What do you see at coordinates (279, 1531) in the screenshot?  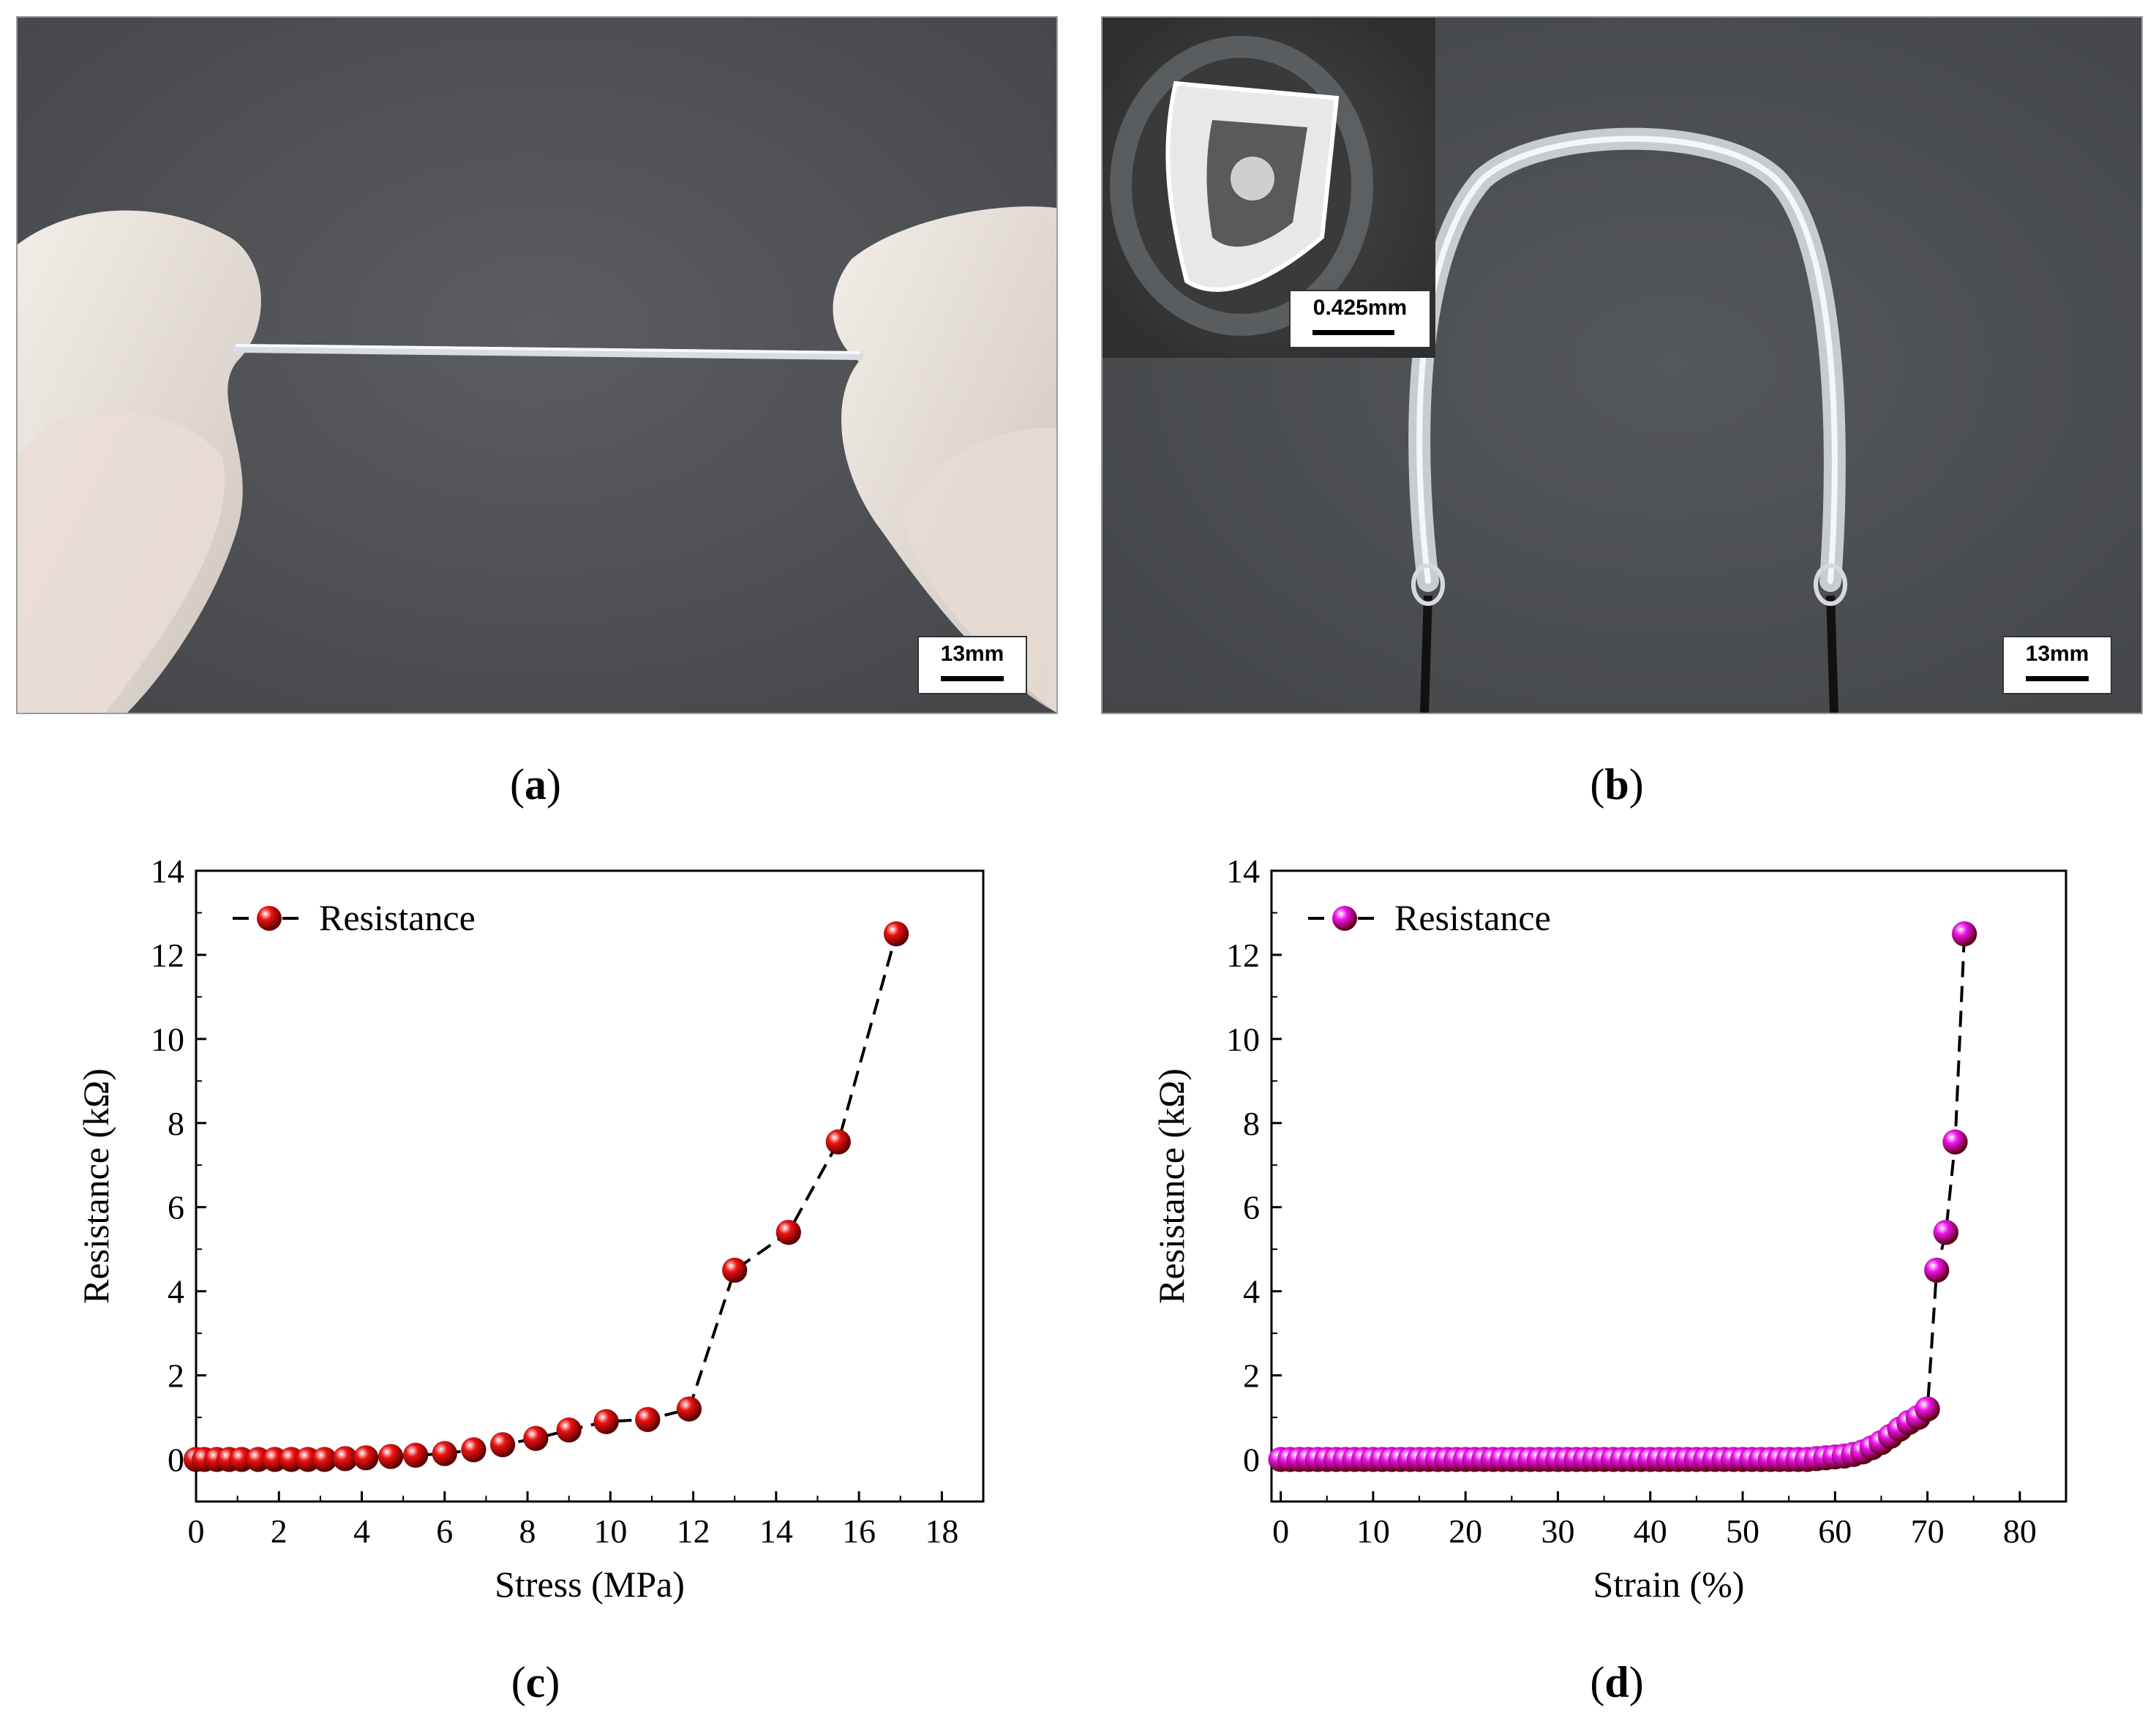 I see `x-tick-label: 2` at bounding box center [279, 1531].